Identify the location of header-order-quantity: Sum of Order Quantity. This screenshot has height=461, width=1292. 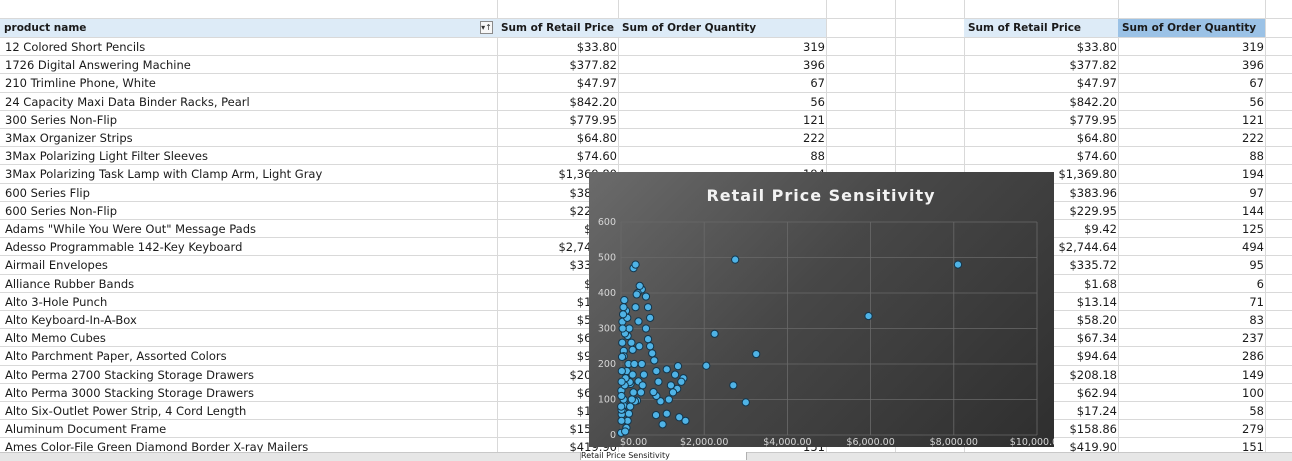
(722, 28).